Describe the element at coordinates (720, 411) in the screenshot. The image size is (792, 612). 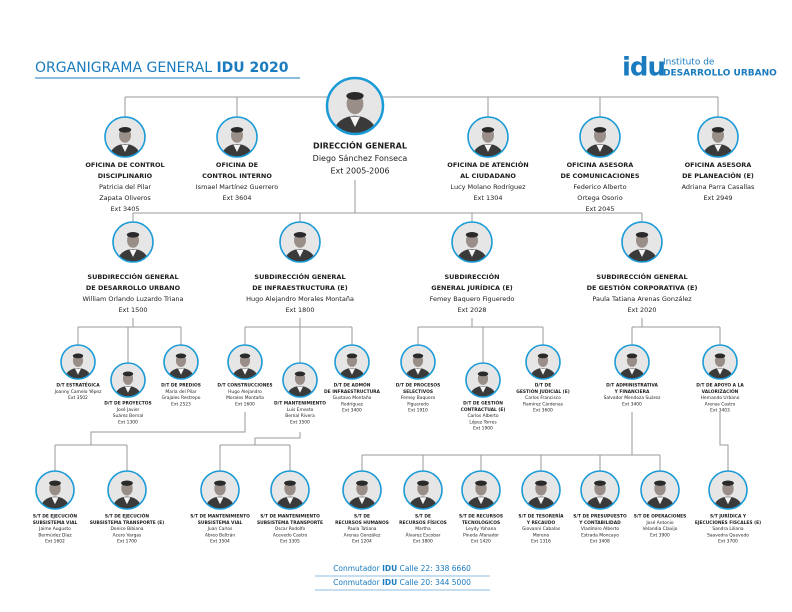
I see `node-ext: Ext 3403` at that location.